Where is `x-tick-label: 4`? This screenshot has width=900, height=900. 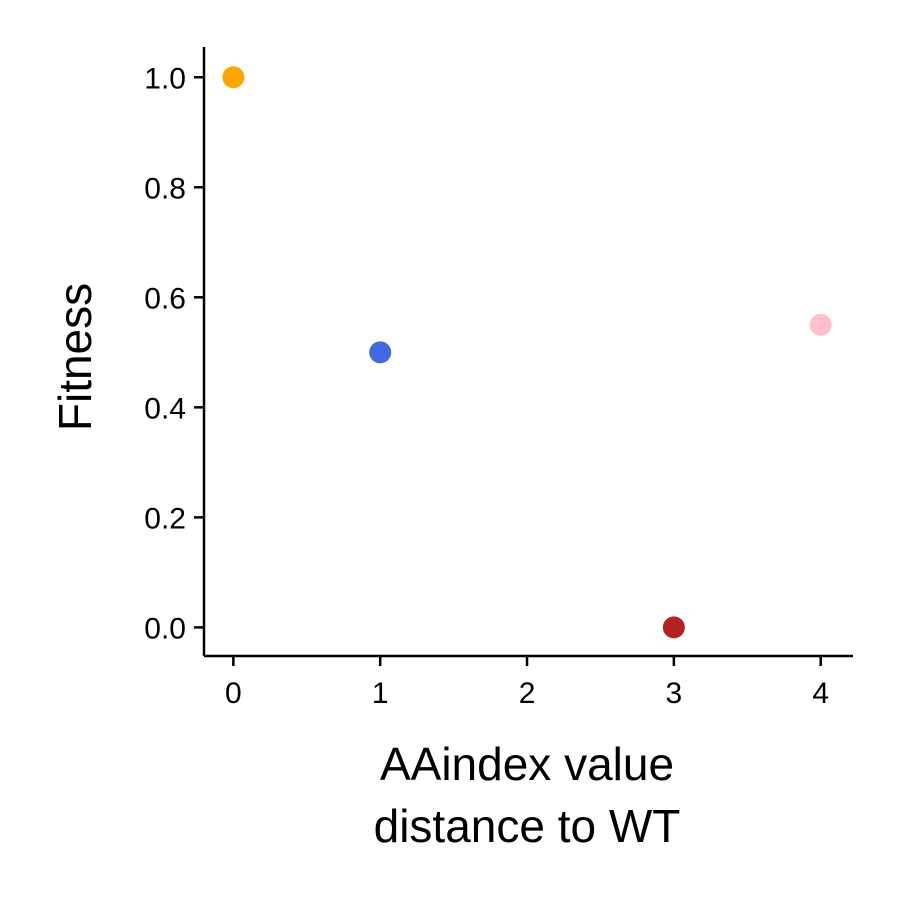
x-tick-label: 4 is located at coordinates (820, 693).